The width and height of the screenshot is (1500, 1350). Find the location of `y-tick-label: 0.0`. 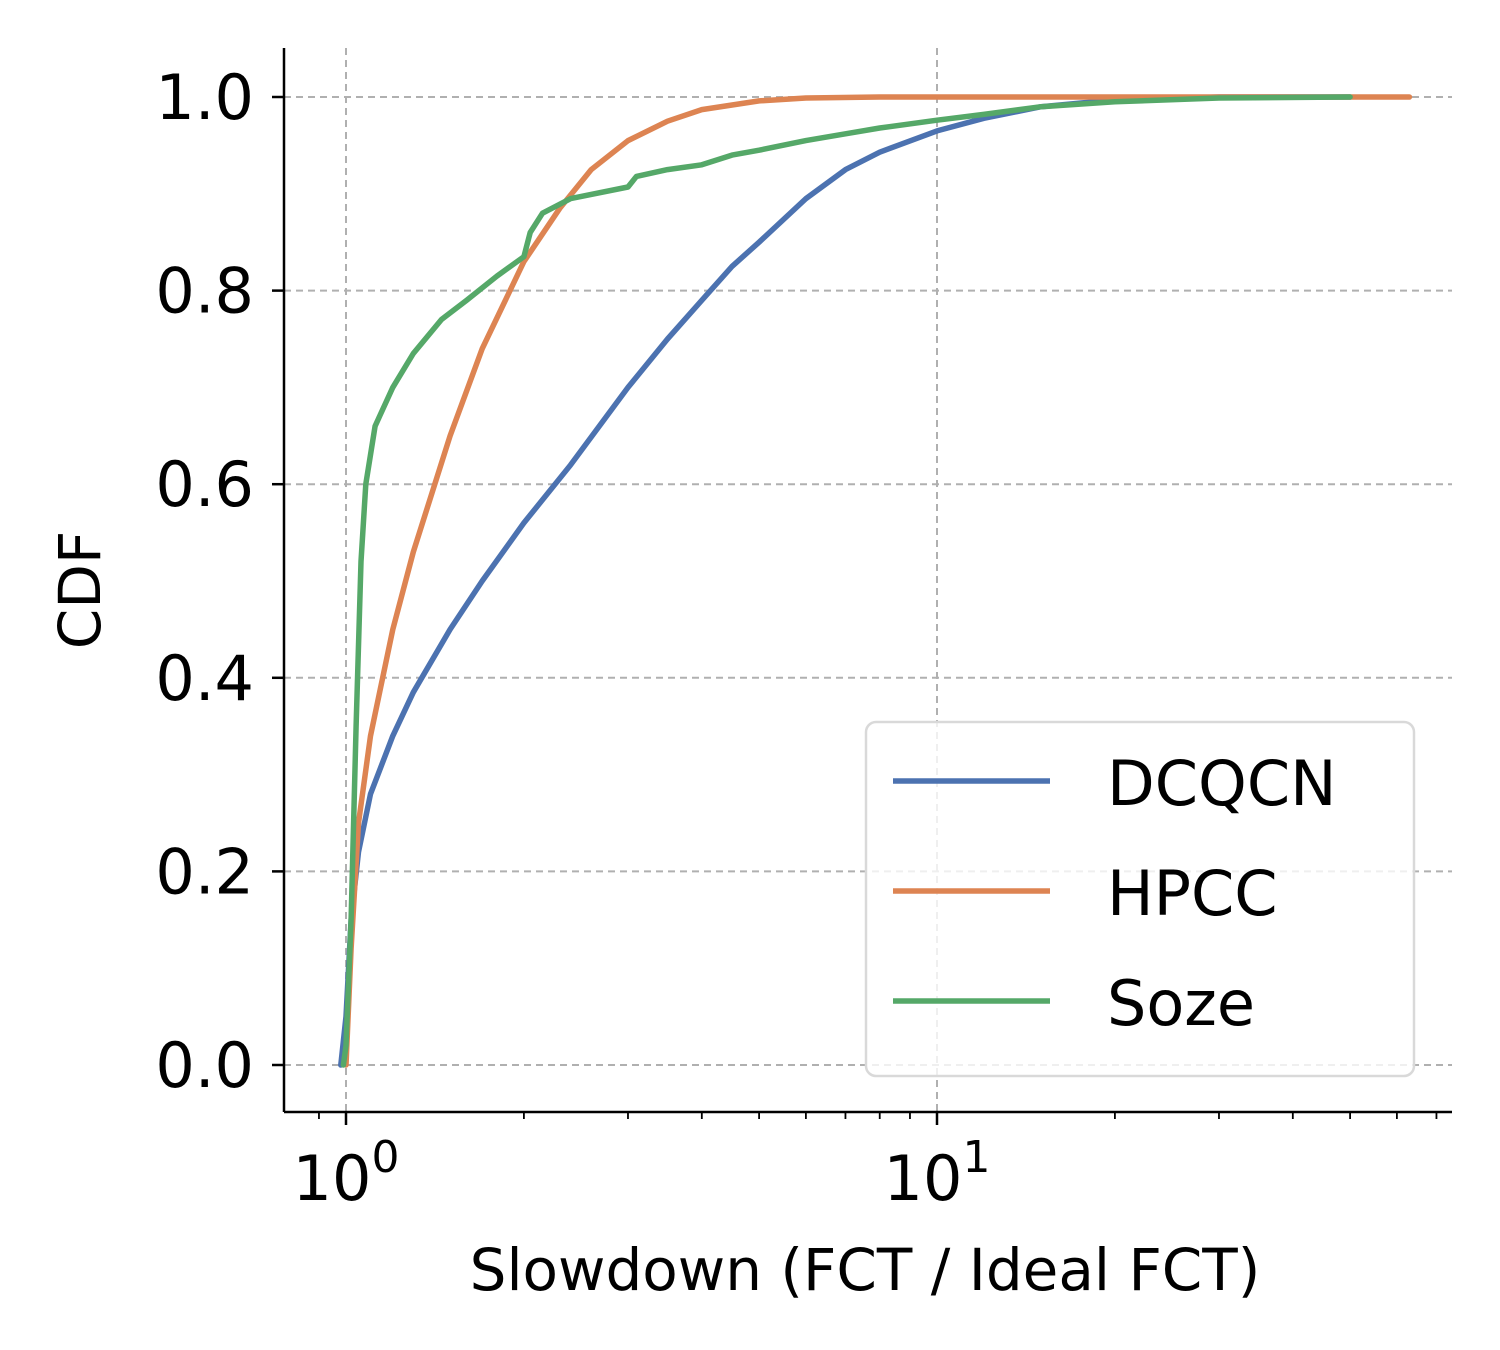

y-tick-label: 0.0 is located at coordinates (204, 1065).